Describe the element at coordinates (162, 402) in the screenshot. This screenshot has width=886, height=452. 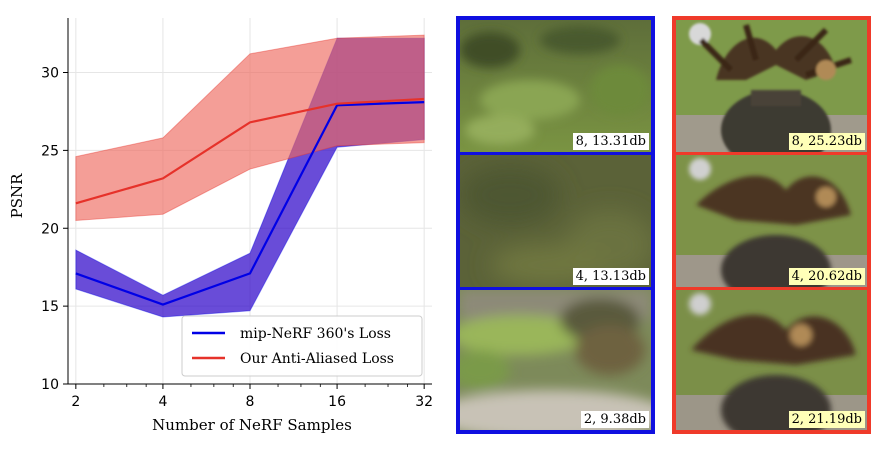
I see `x-tick-label: 4` at that location.